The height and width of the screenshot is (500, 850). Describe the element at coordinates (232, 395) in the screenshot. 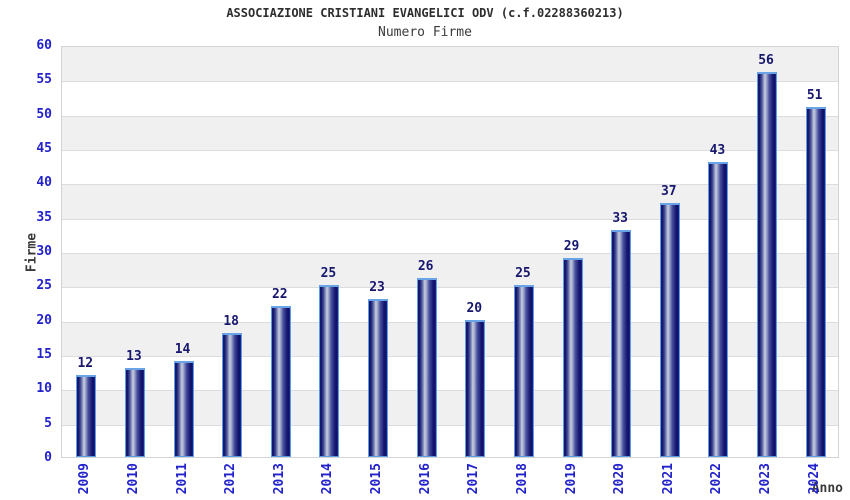

I see `bar-2012` at that location.